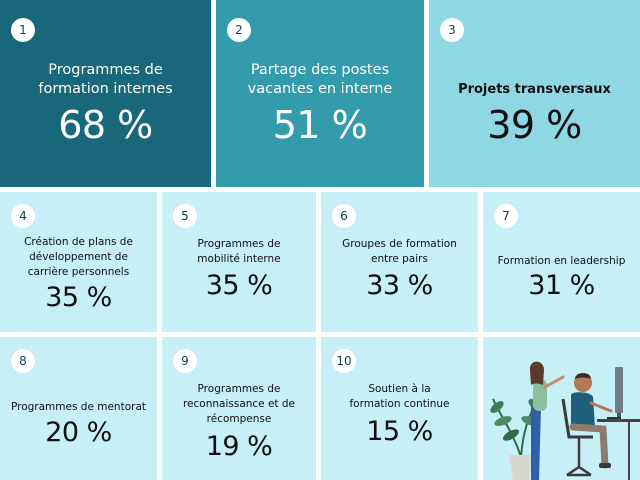 This screenshot has width=640, height=480. I want to click on people-at-computer-illustration, so click(565, 420).